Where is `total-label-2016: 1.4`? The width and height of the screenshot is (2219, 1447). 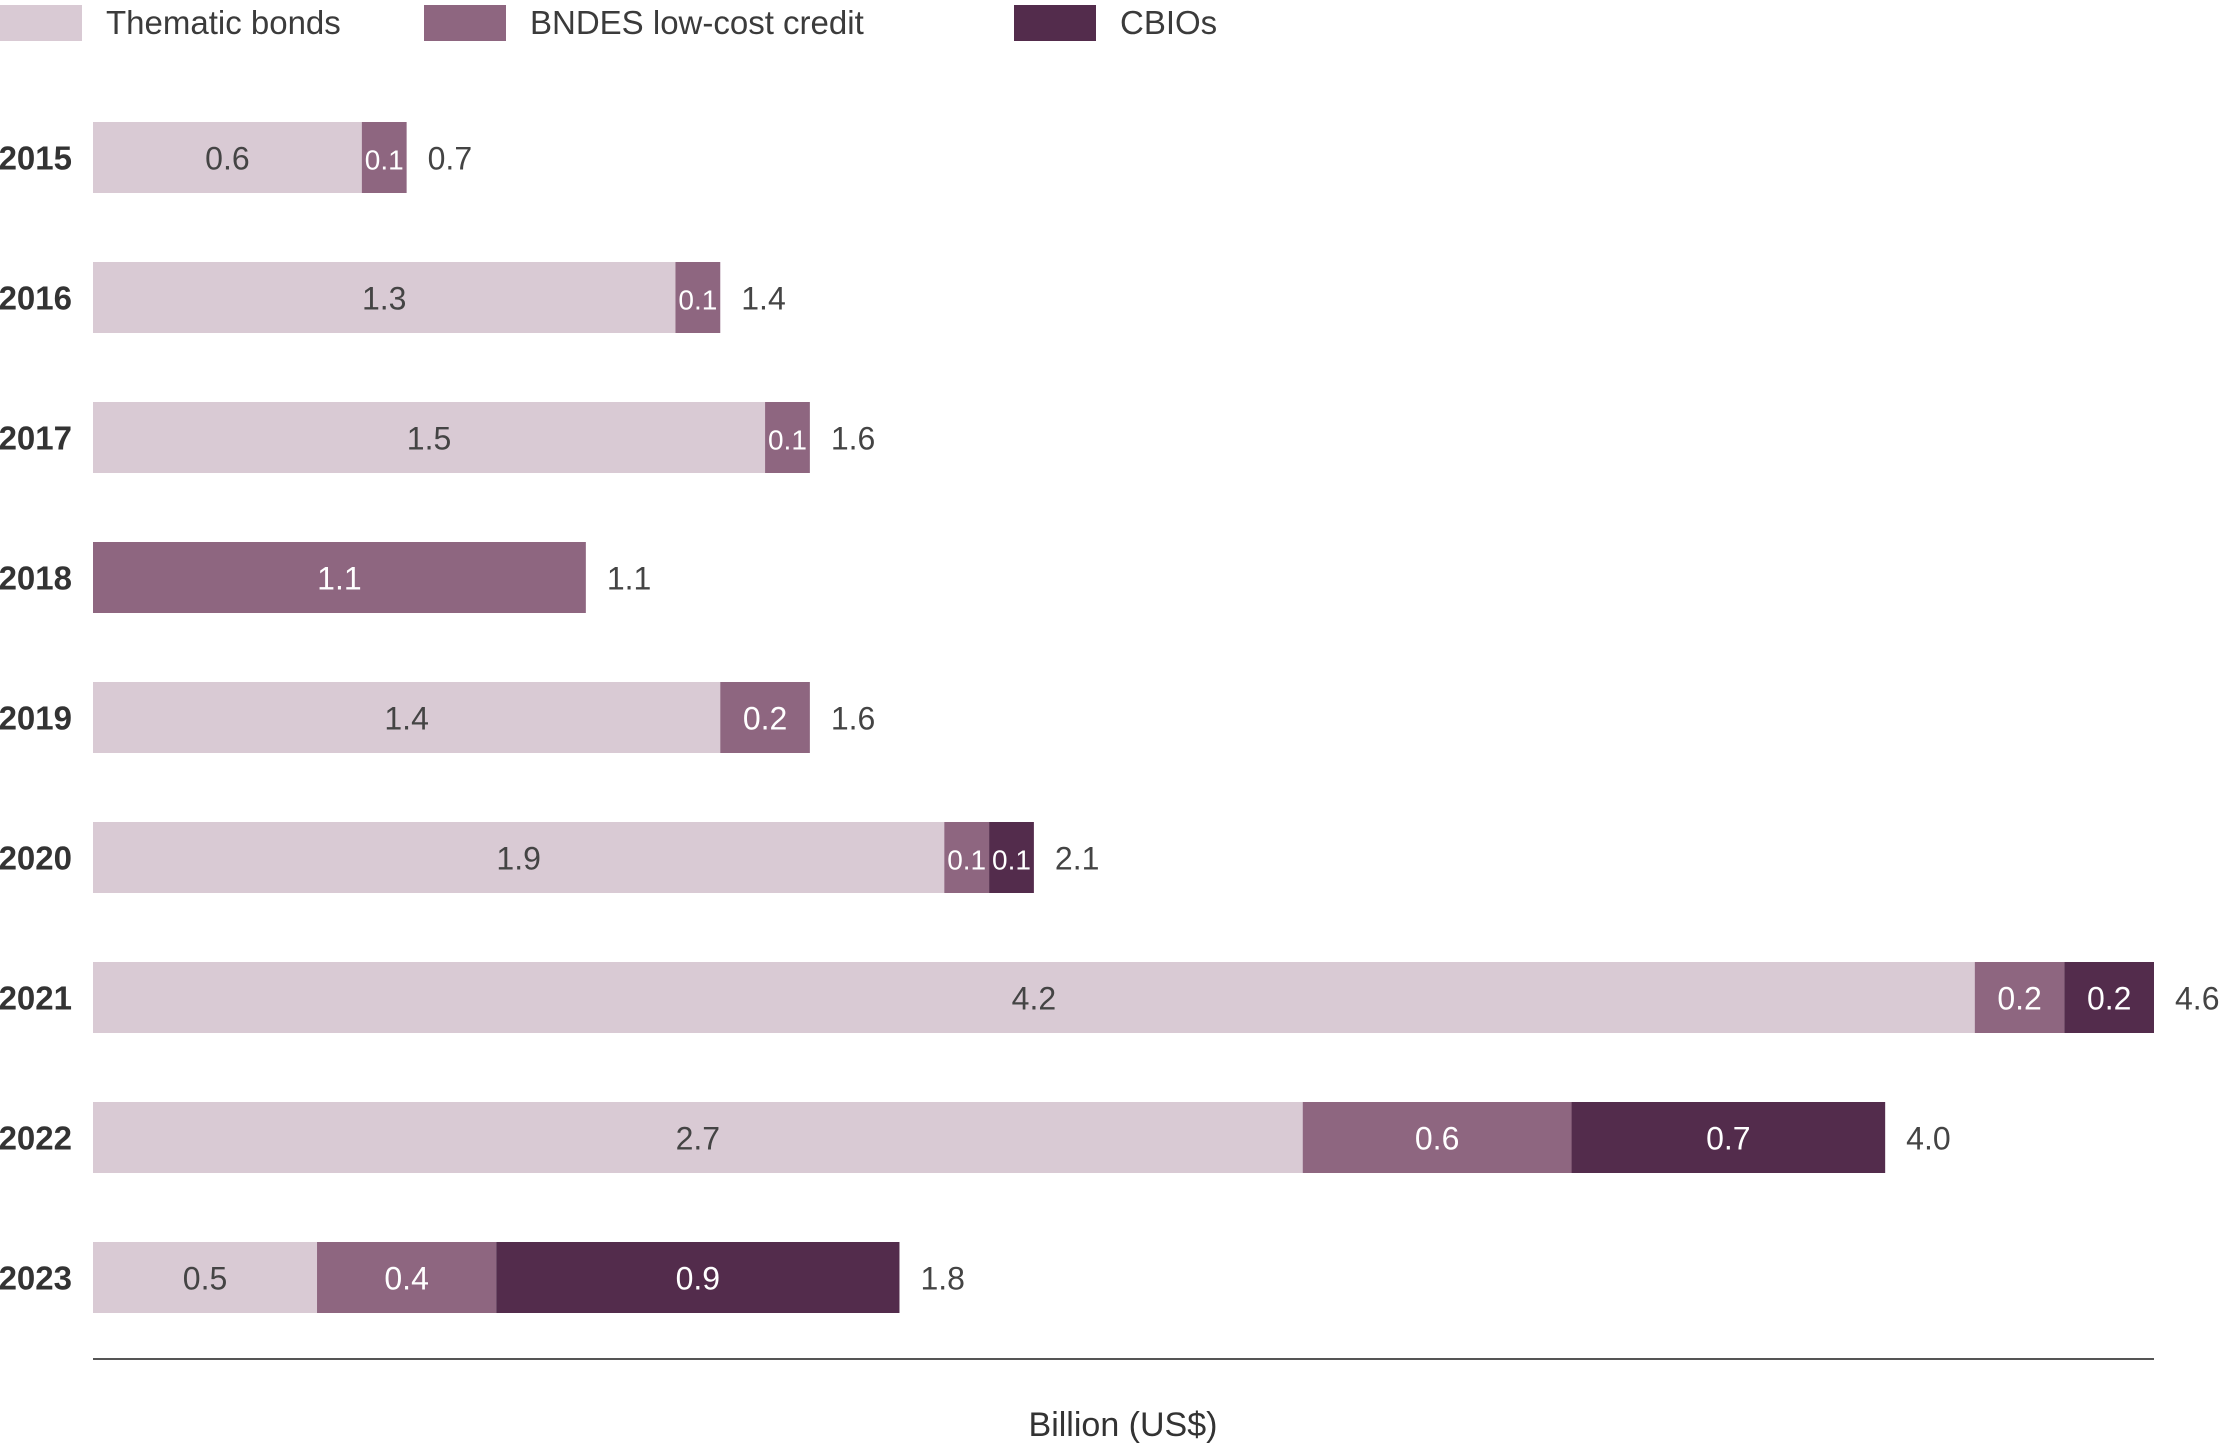
total-label-2016: 1.4 is located at coordinates (763, 299).